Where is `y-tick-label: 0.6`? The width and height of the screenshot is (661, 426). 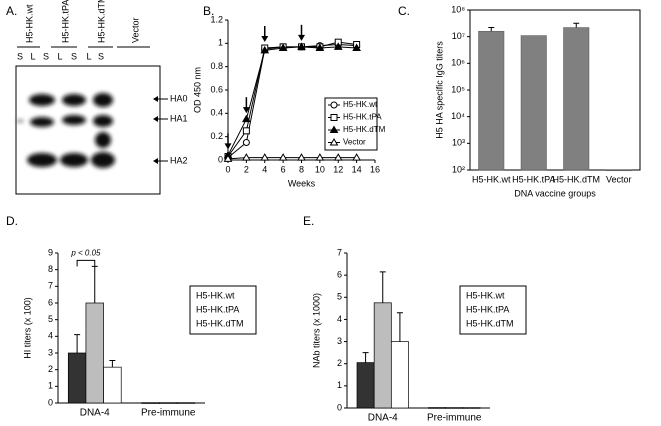
y-tick-label: 0.6 is located at coordinates (216, 89).